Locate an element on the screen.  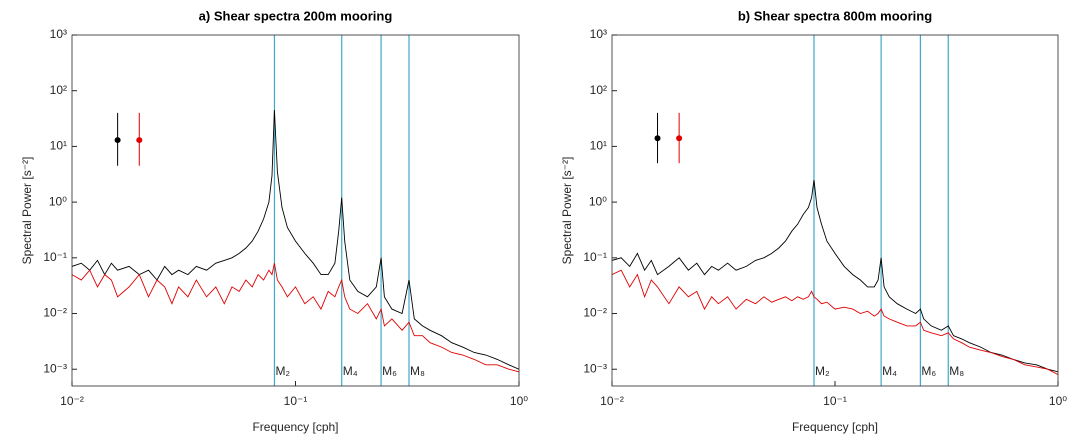
chart-title: a) Shear spectra 200m mooring is located at coordinates (296, 15).